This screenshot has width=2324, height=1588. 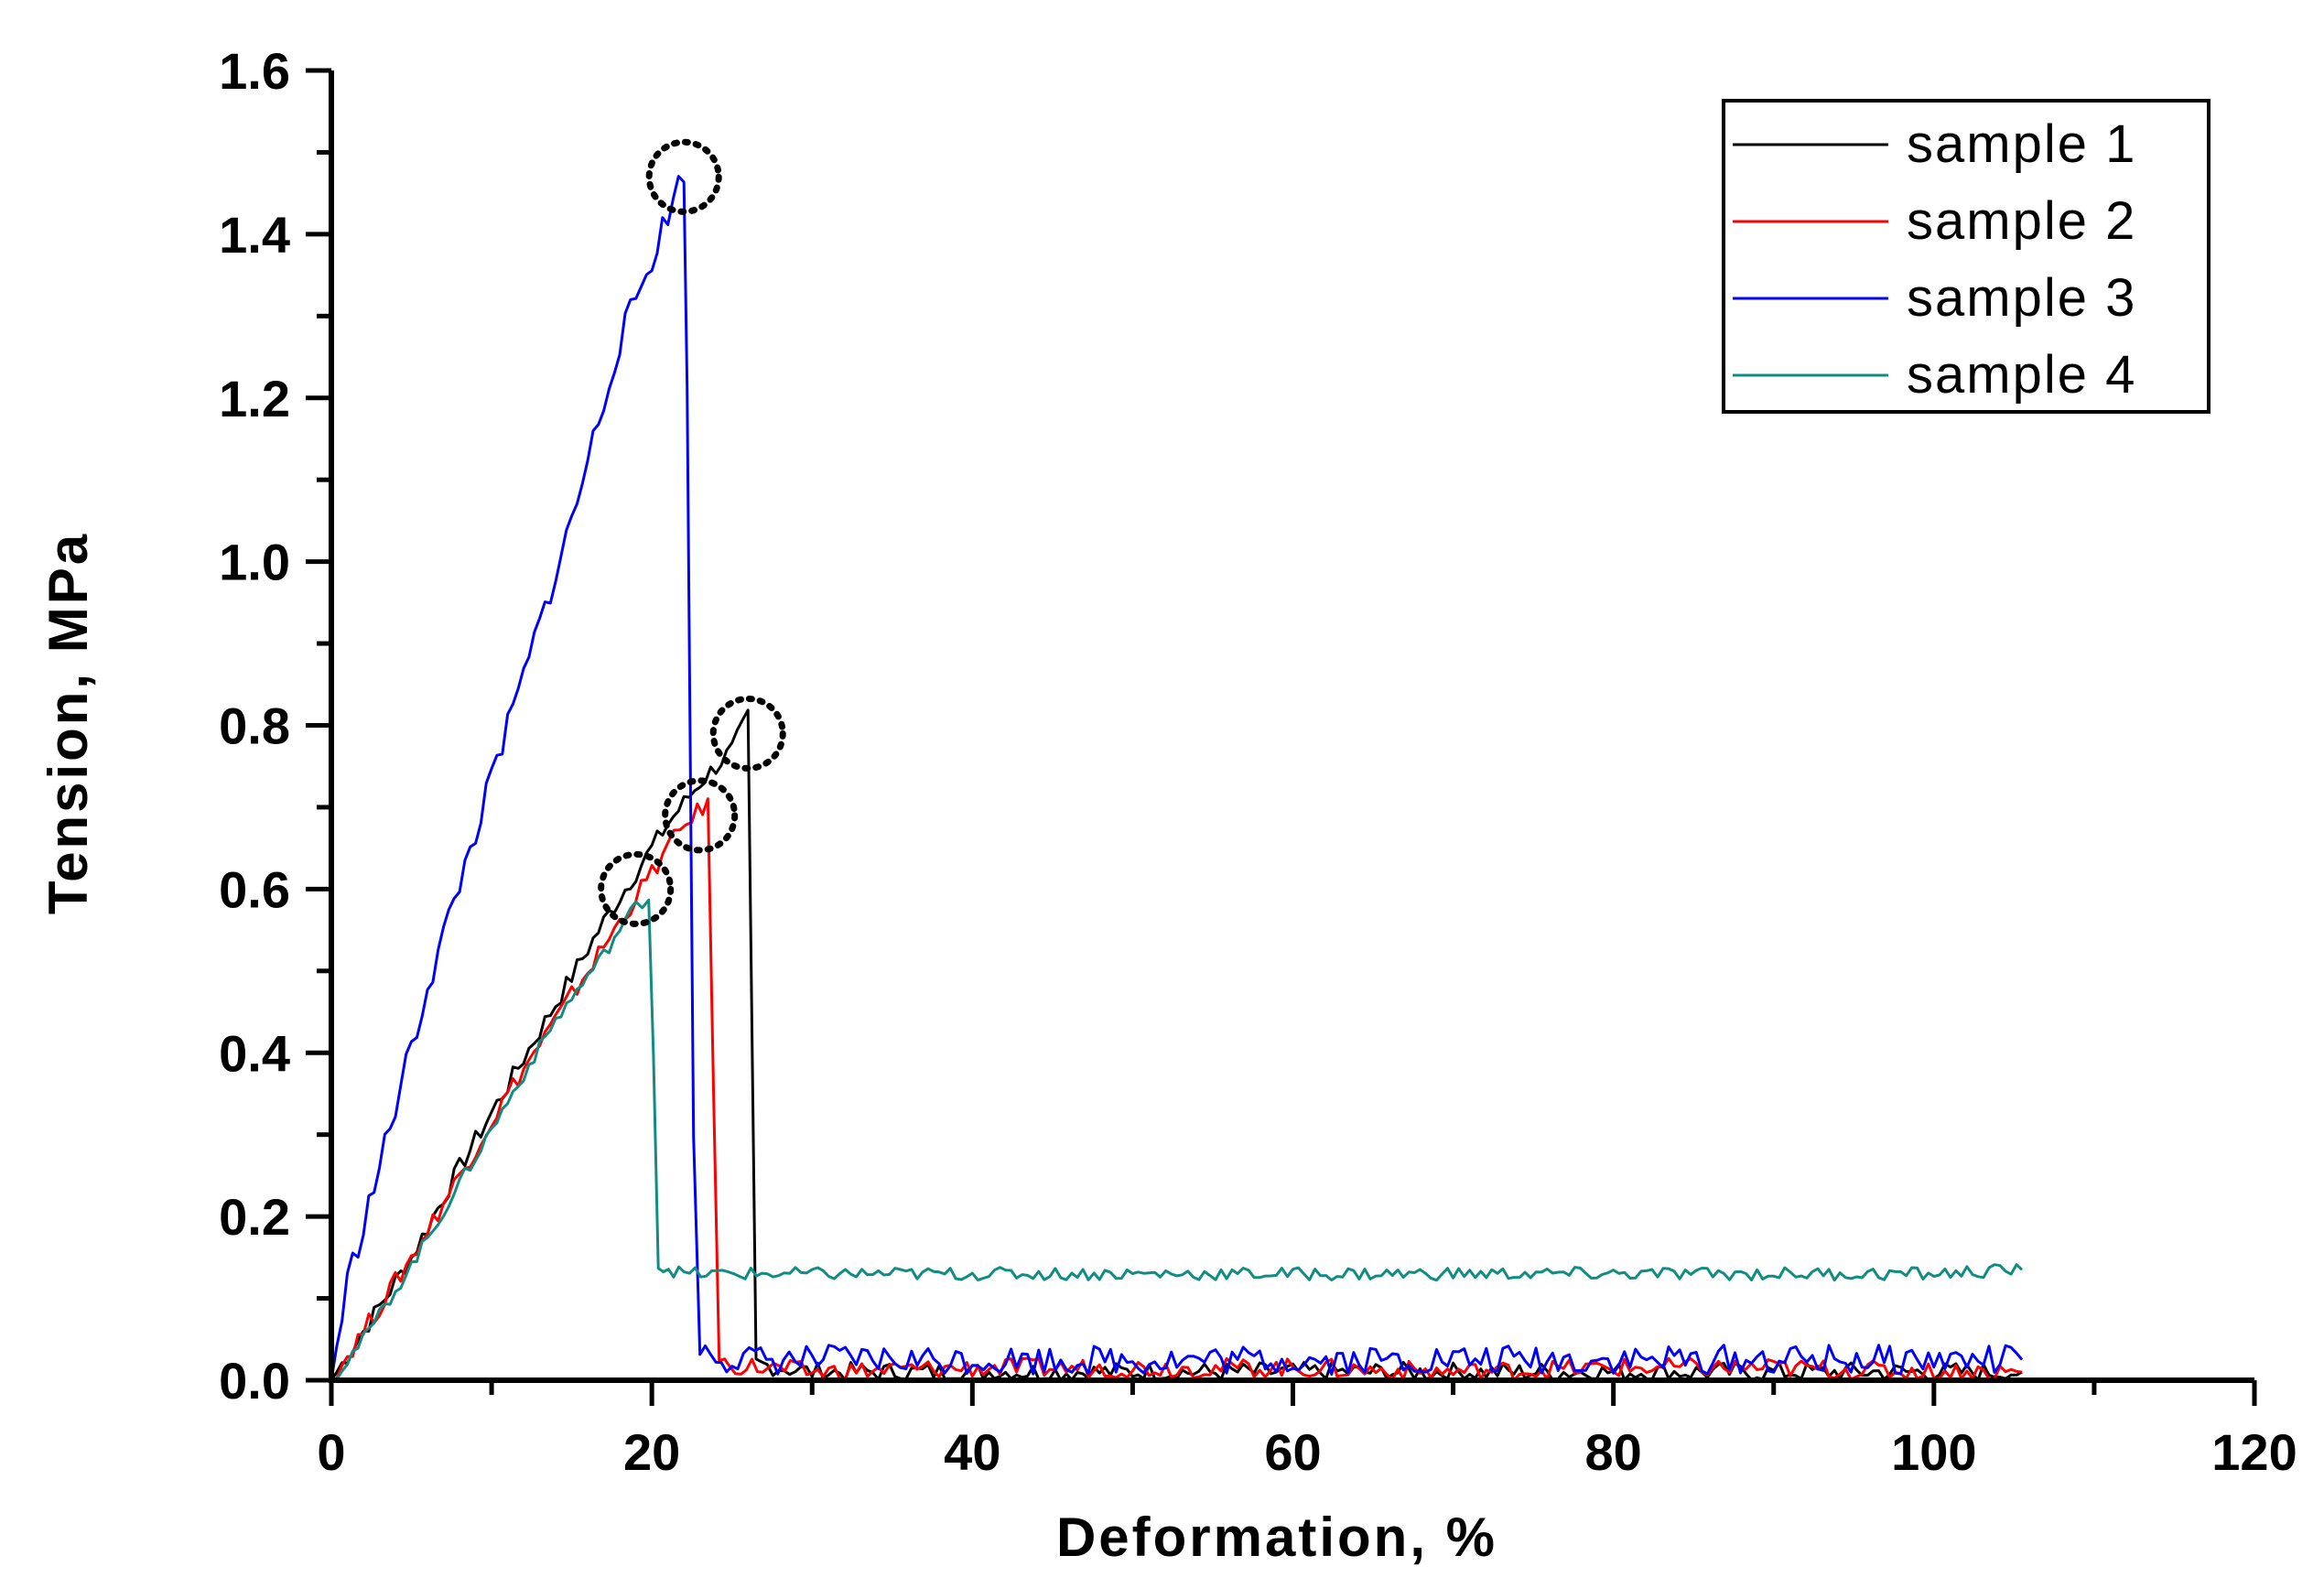 I want to click on x-tick-label: 20, so click(x=651, y=1452).